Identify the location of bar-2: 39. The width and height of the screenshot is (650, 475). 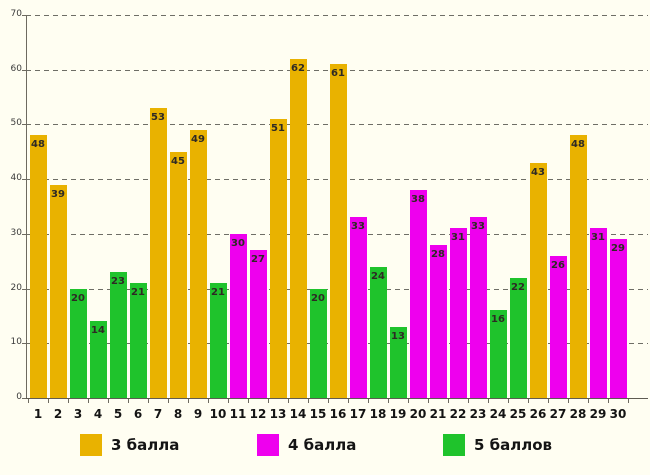
(58, 291).